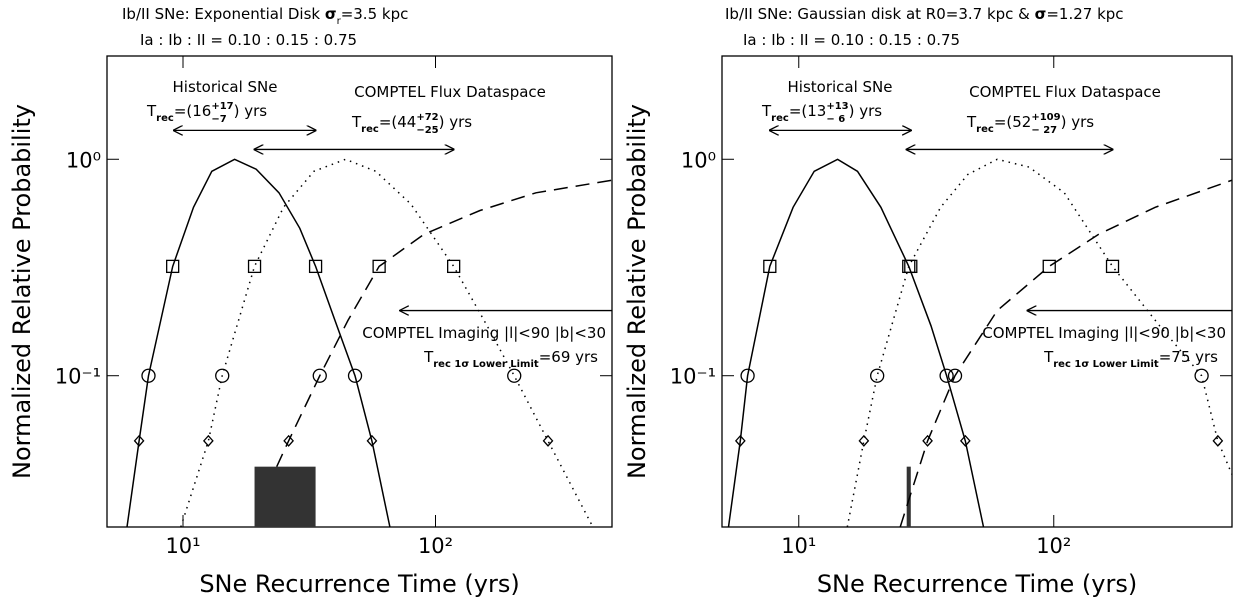 This screenshot has height=602, width=1248. What do you see at coordinates (193, 111) in the screenshot?
I see `trec-part: =(16` at bounding box center [193, 111].